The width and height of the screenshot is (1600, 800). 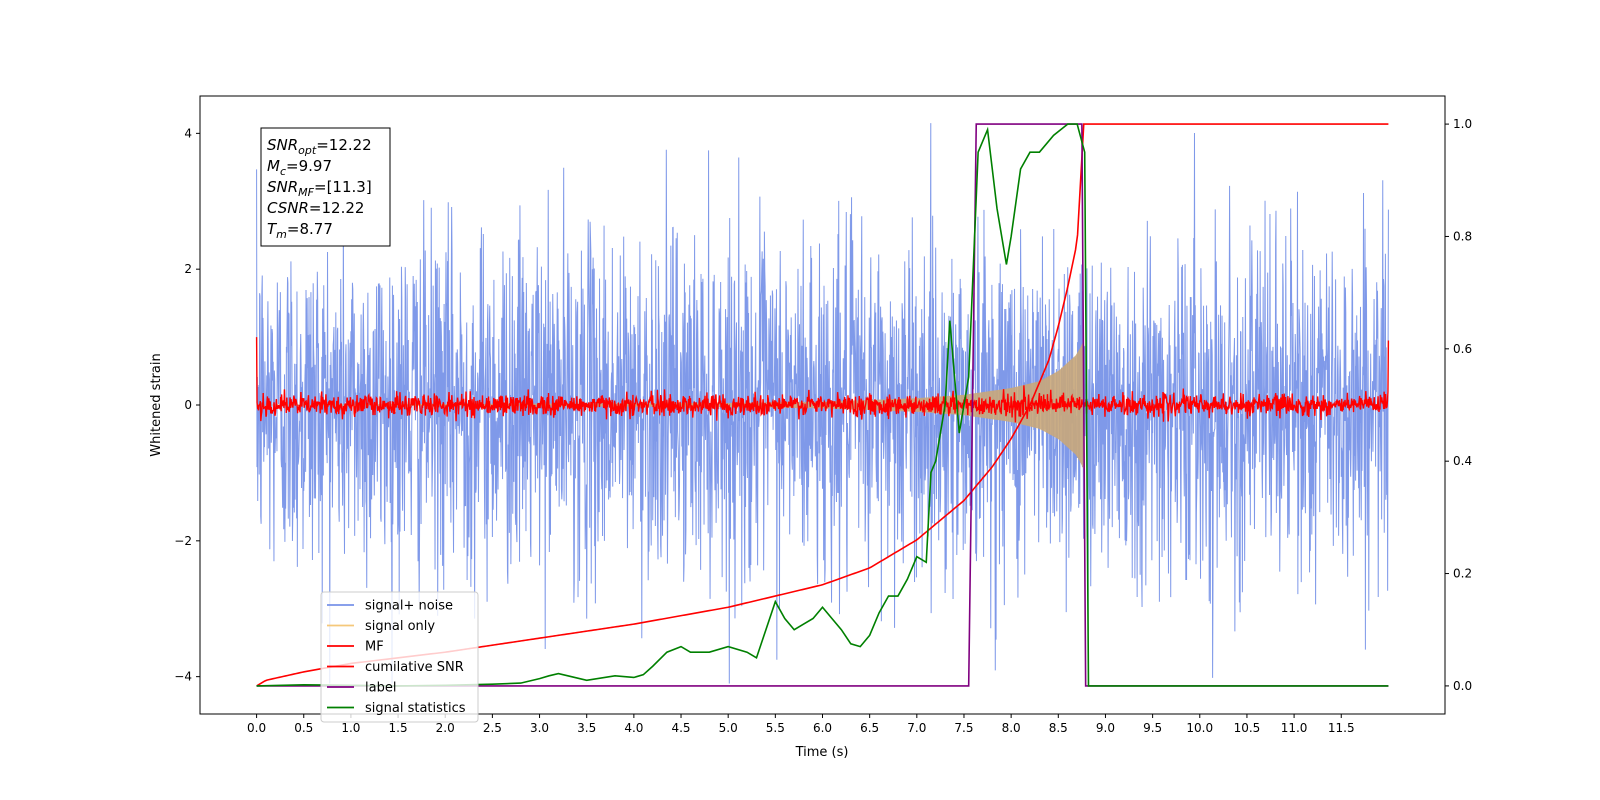 What do you see at coordinates (916, 728) in the screenshot?
I see `x-tick-label: 7.0` at bounding box center [916, 728].